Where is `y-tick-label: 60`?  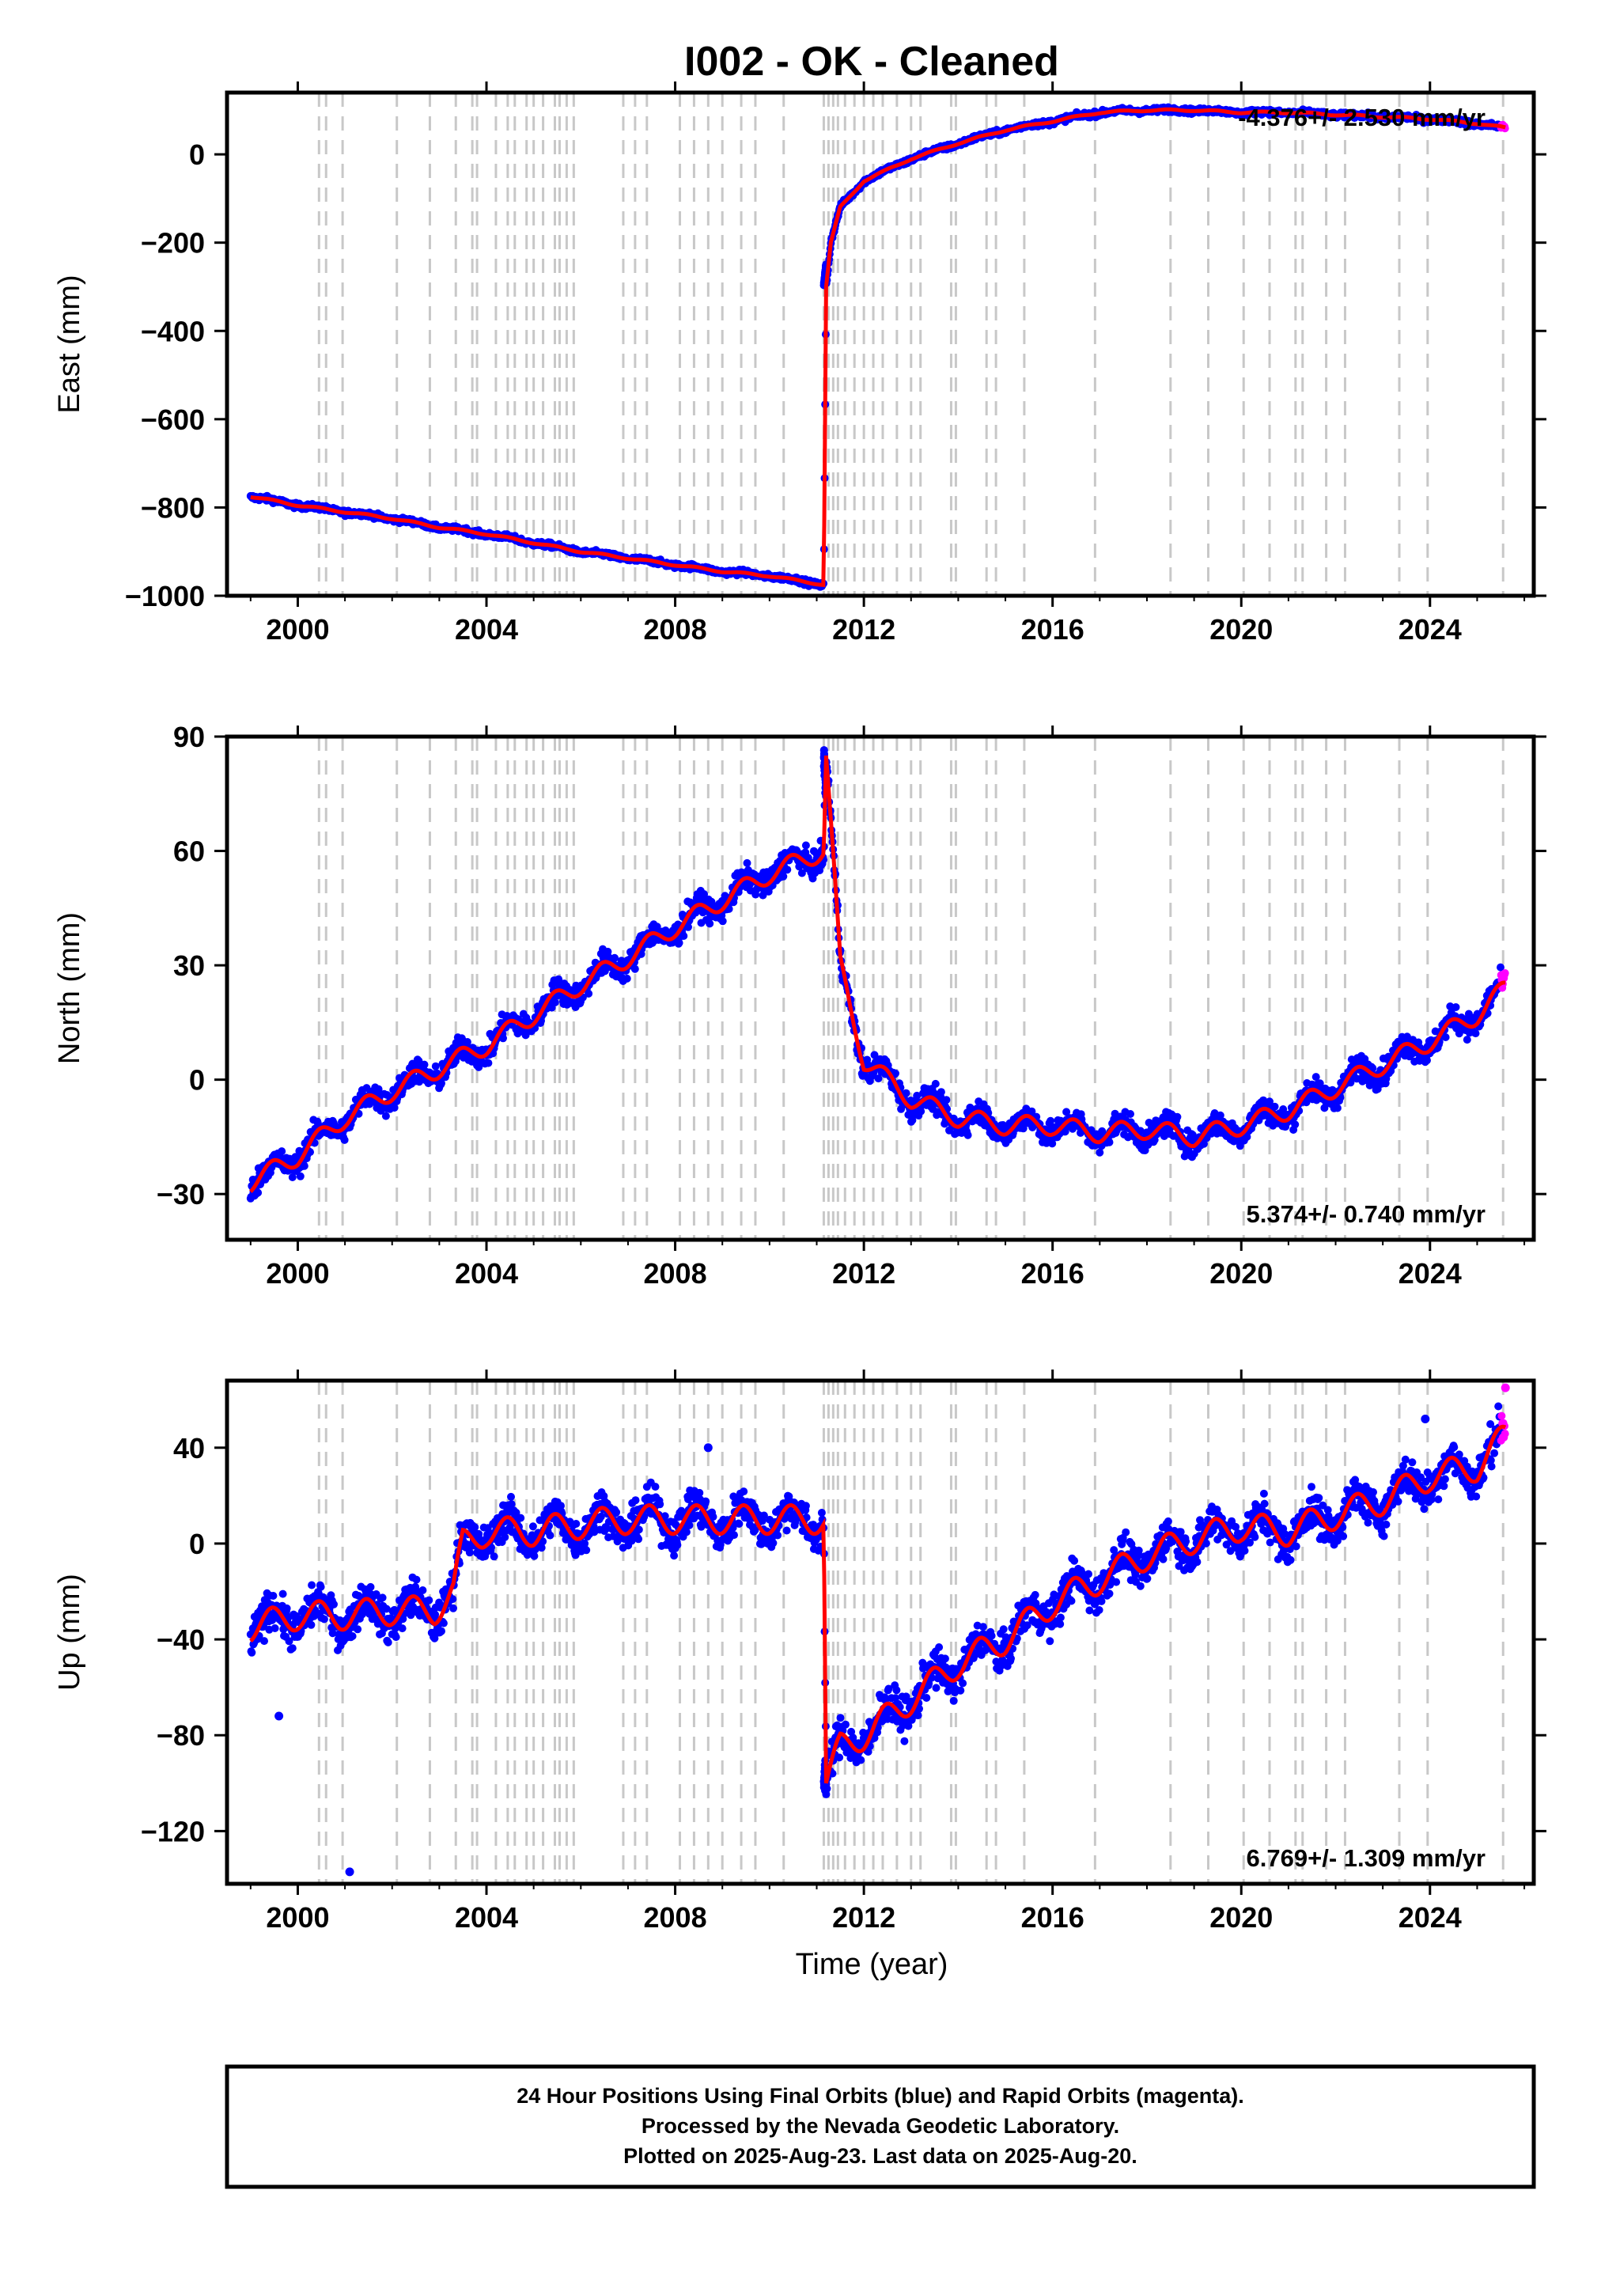
y-tick-label: 60 is located at coordinates (189, 852).